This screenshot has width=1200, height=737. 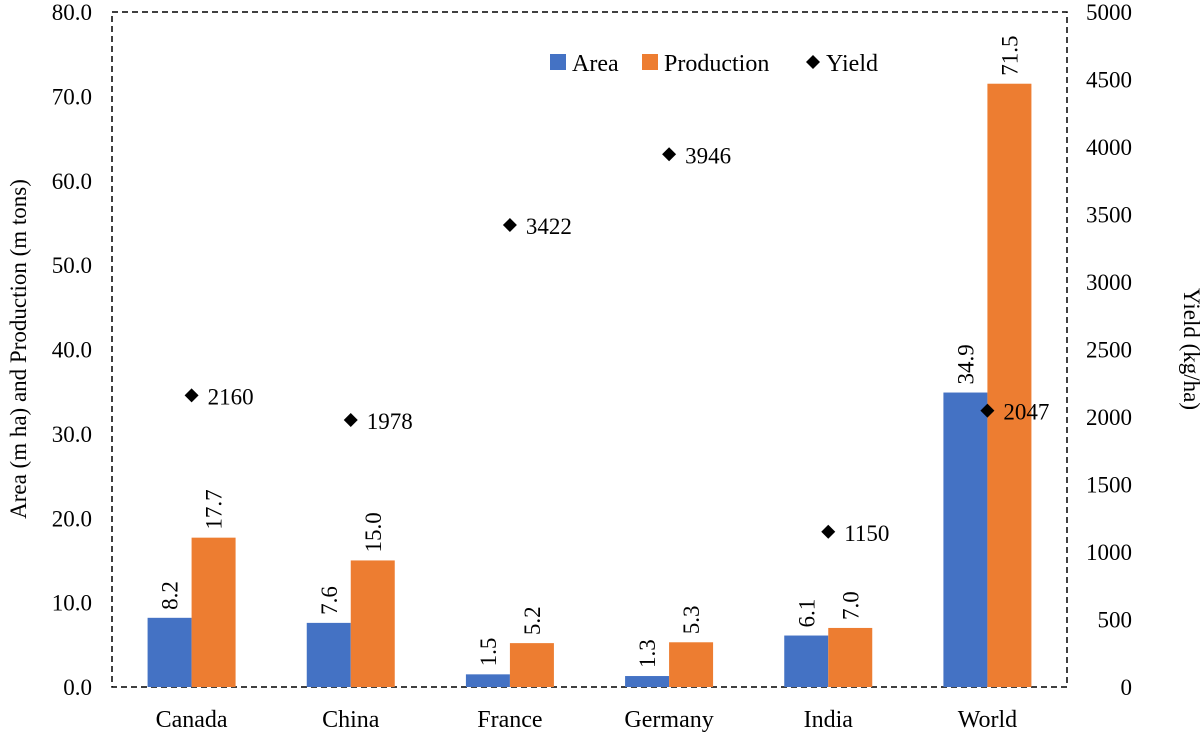 I want to click on left-tick-label: 0.0, so click(x=77, y=687).